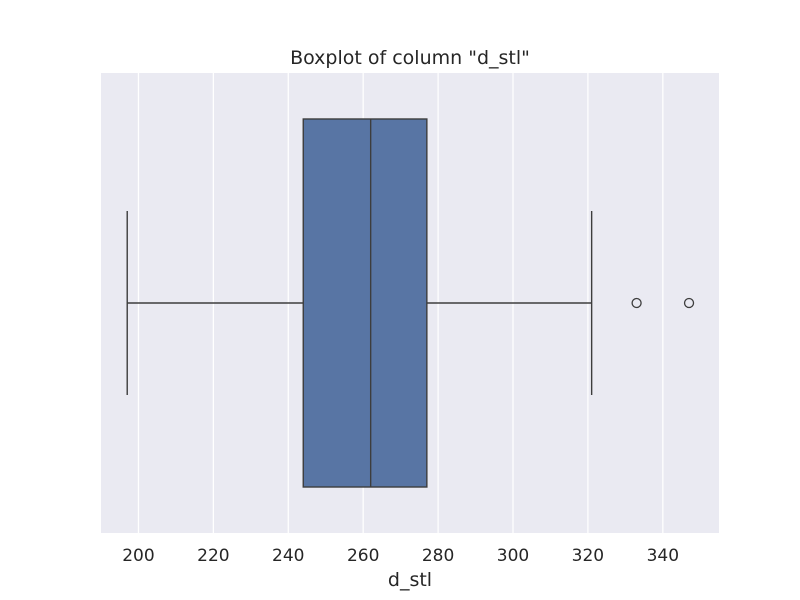  I want to click on x-tick-label-260: 260, so click(363, 556).